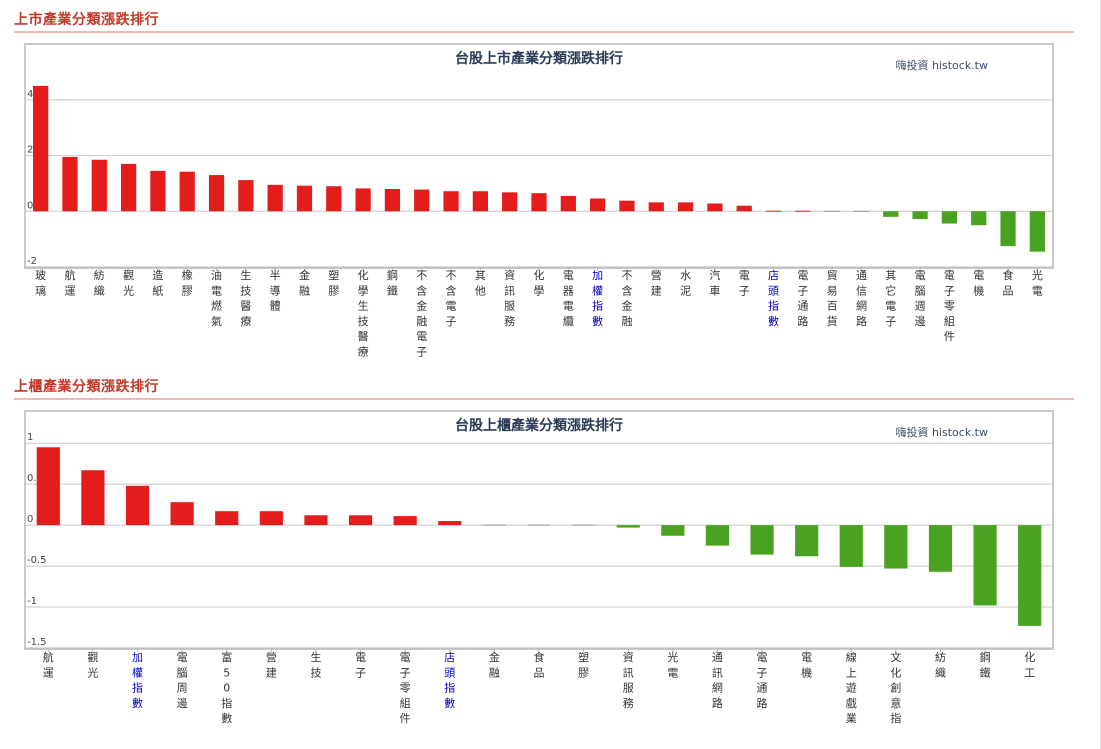  What do you see at coordinates (182, 680) in the screenshot?
I see `x-tick-label: 電腦周邊` at bounding box center [182, 680].